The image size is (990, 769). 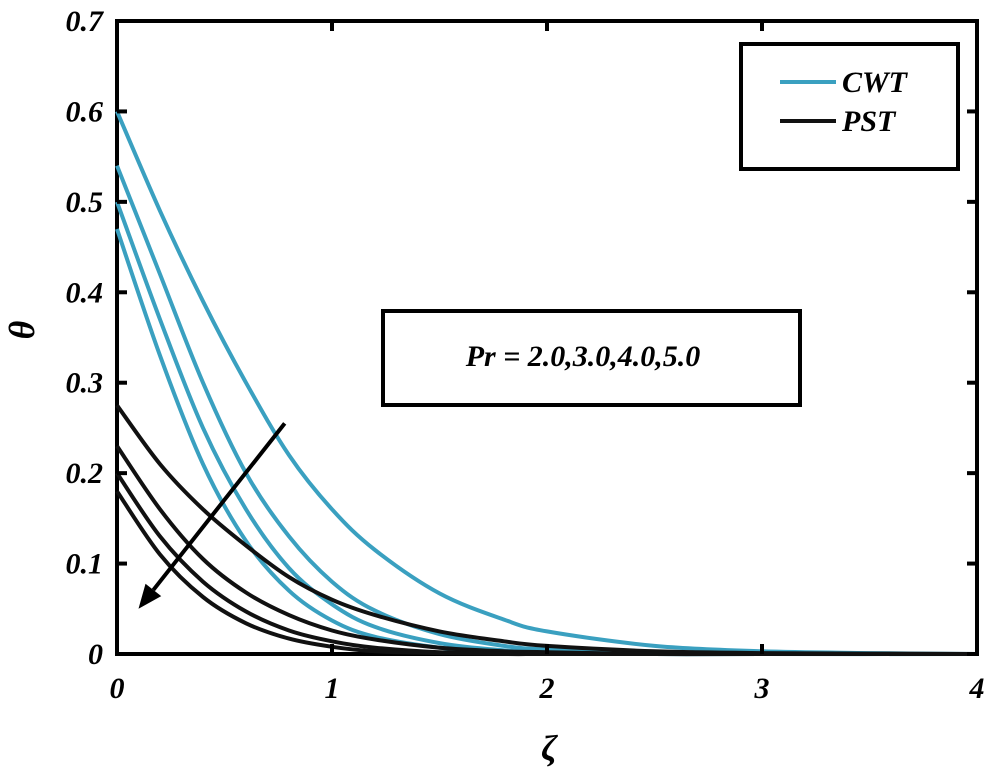 I want to click on x-tick-label: 0, so click(x=117, y=688).